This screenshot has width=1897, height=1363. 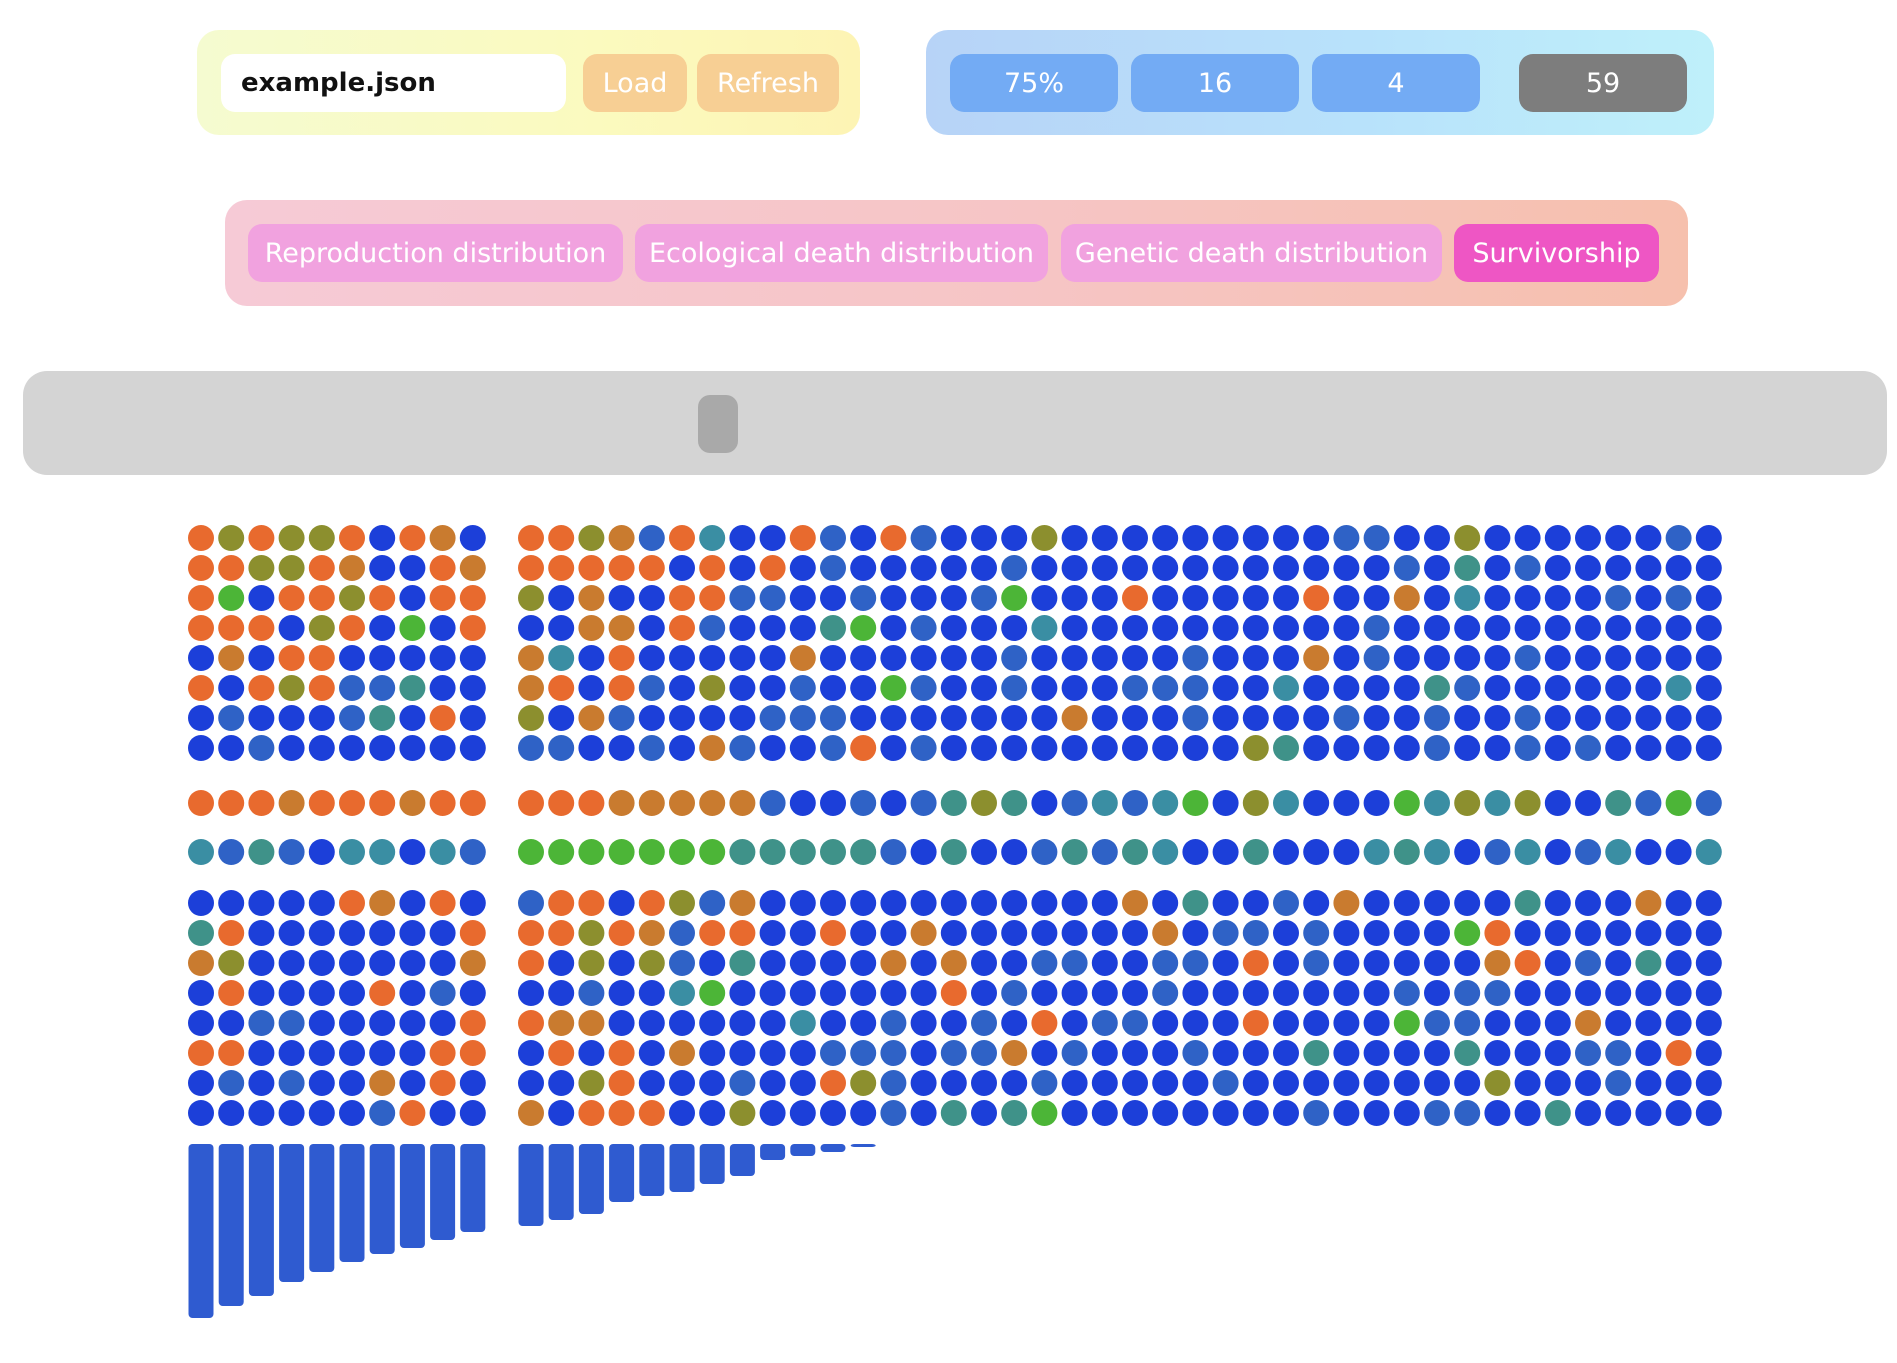 What do you see at coordinates (1396, 83) in the screenshot?
I see `value-b-badge: 4` at bounding box center [1396, 83].